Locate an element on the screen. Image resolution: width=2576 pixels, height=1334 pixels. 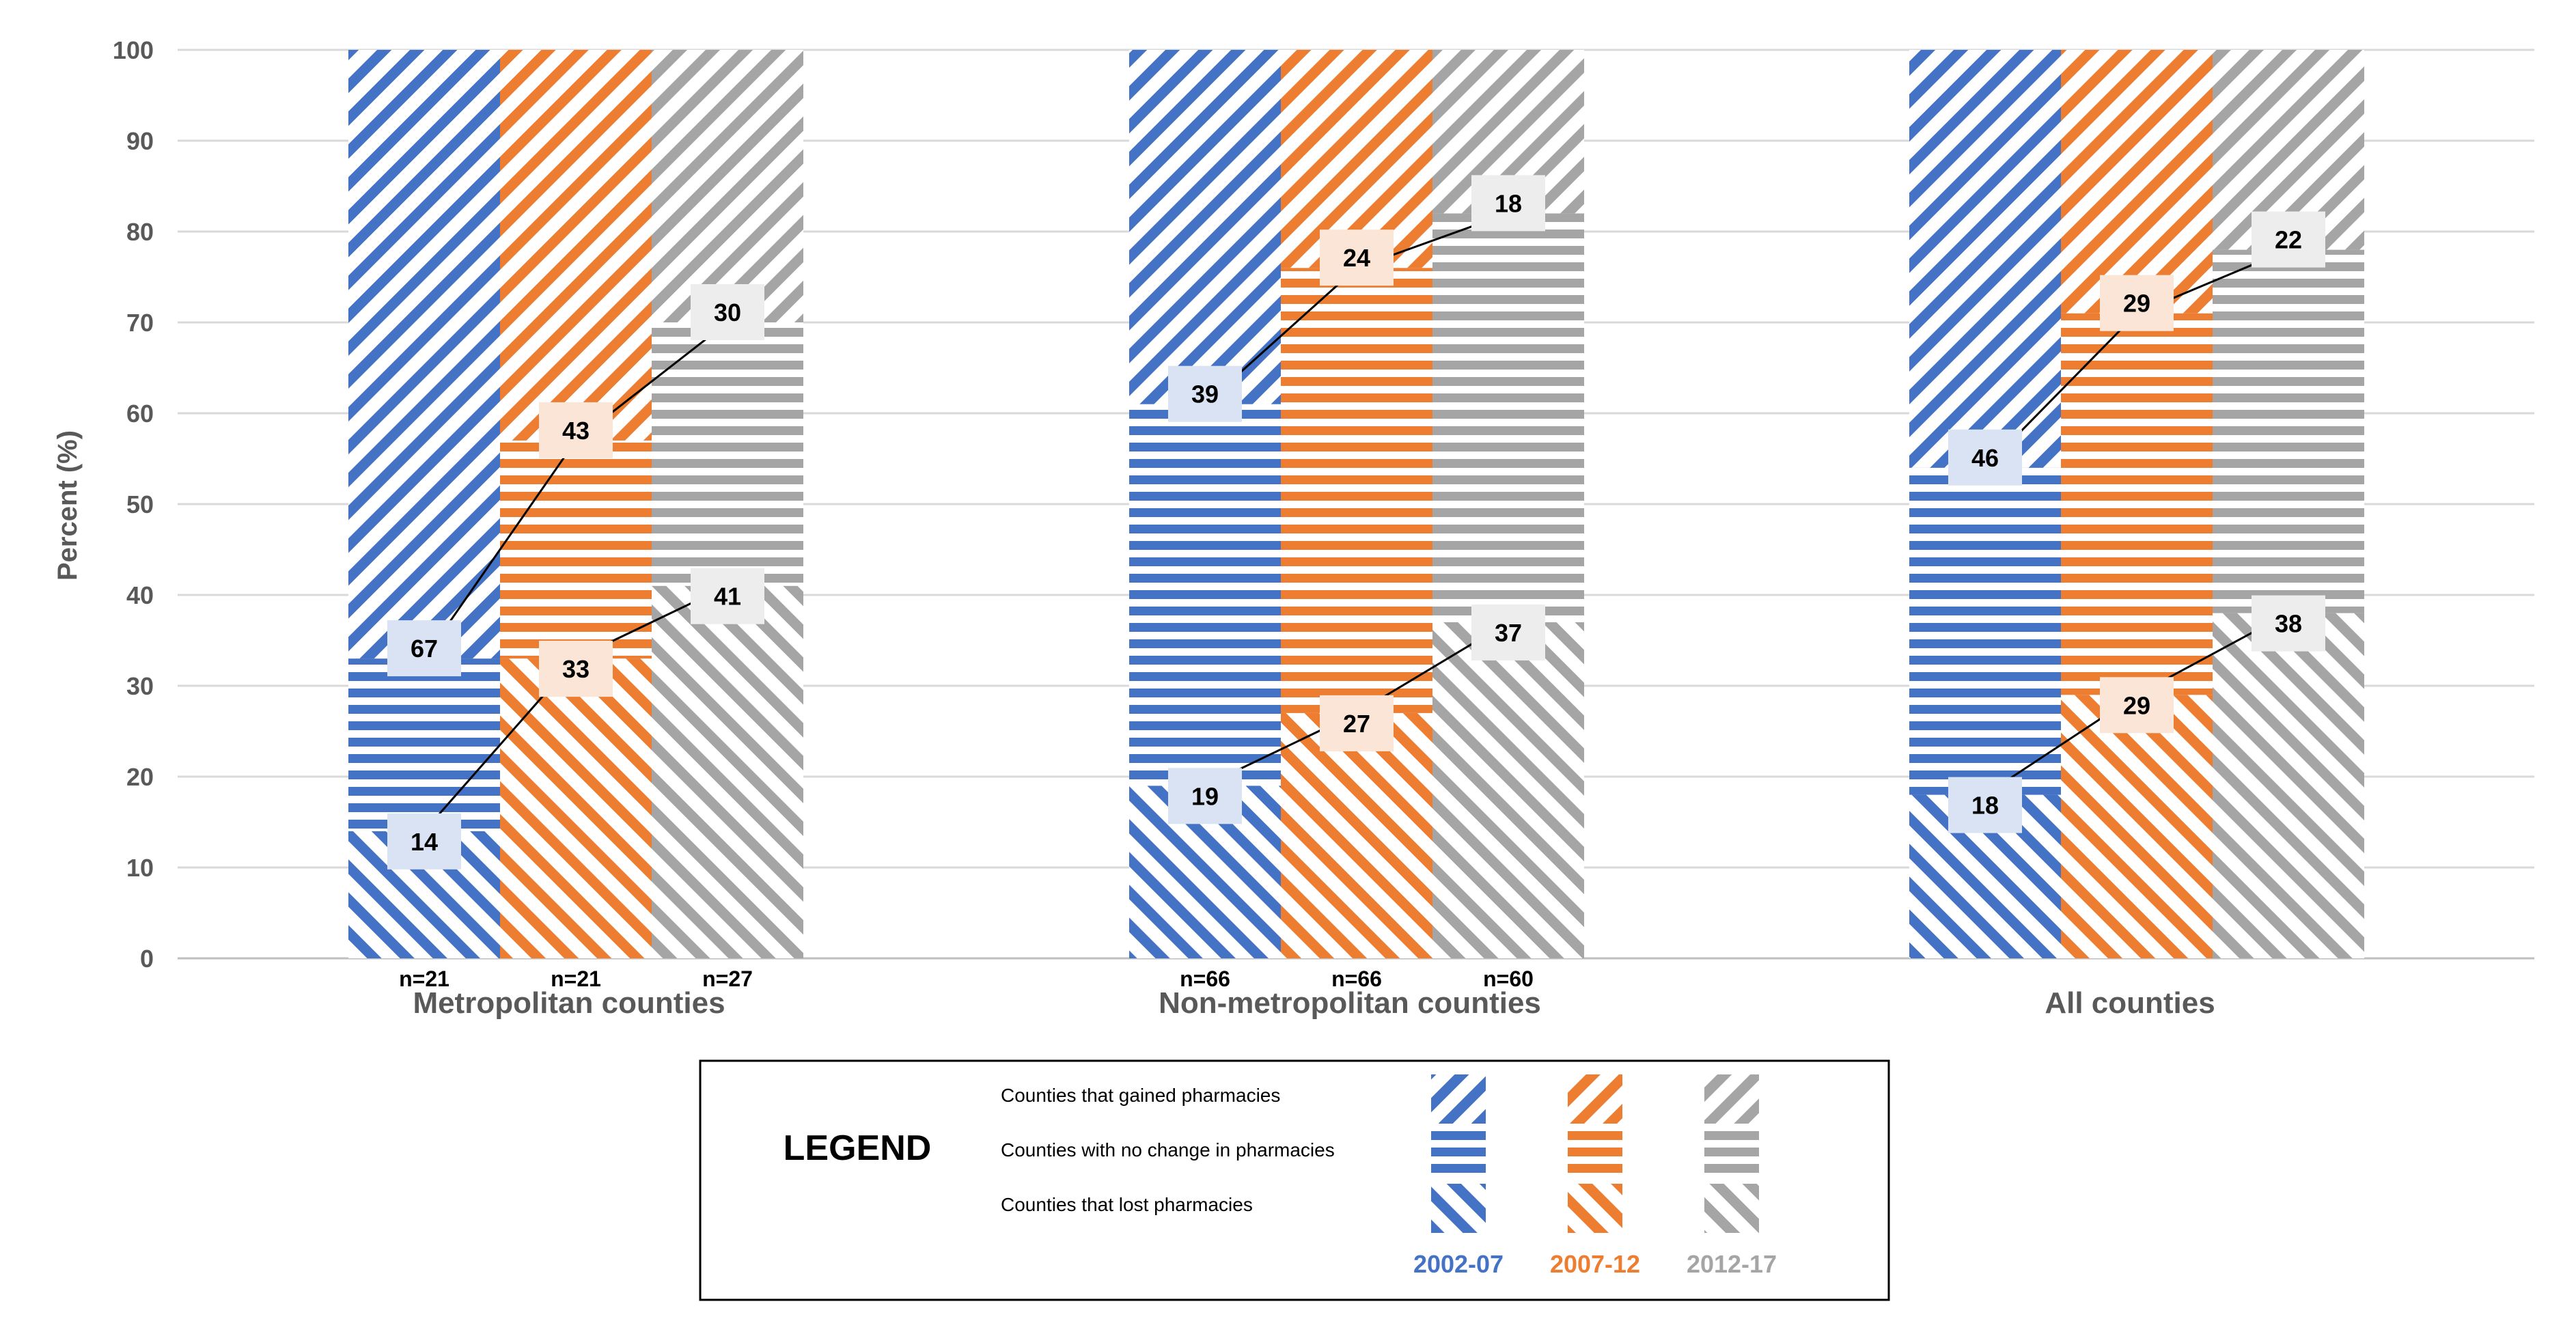
data-label-gained: 24 is located at coordinates (1357, 258).